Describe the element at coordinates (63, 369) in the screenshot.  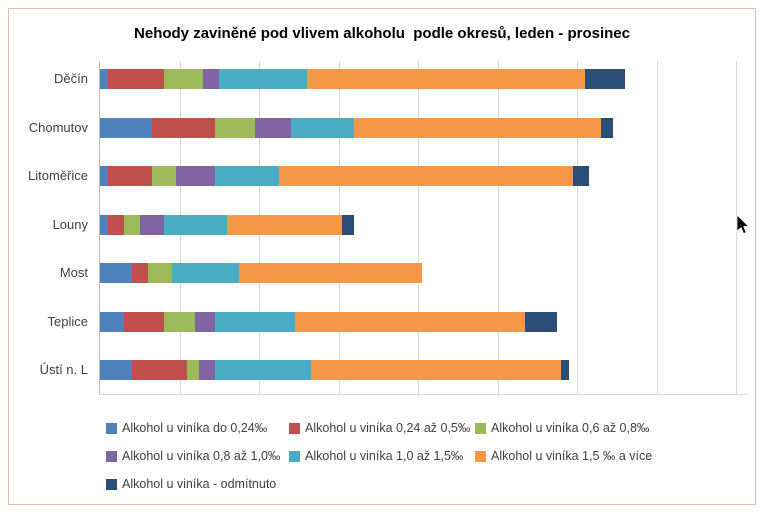
I see `category-label: Ústí n. L` at that location.